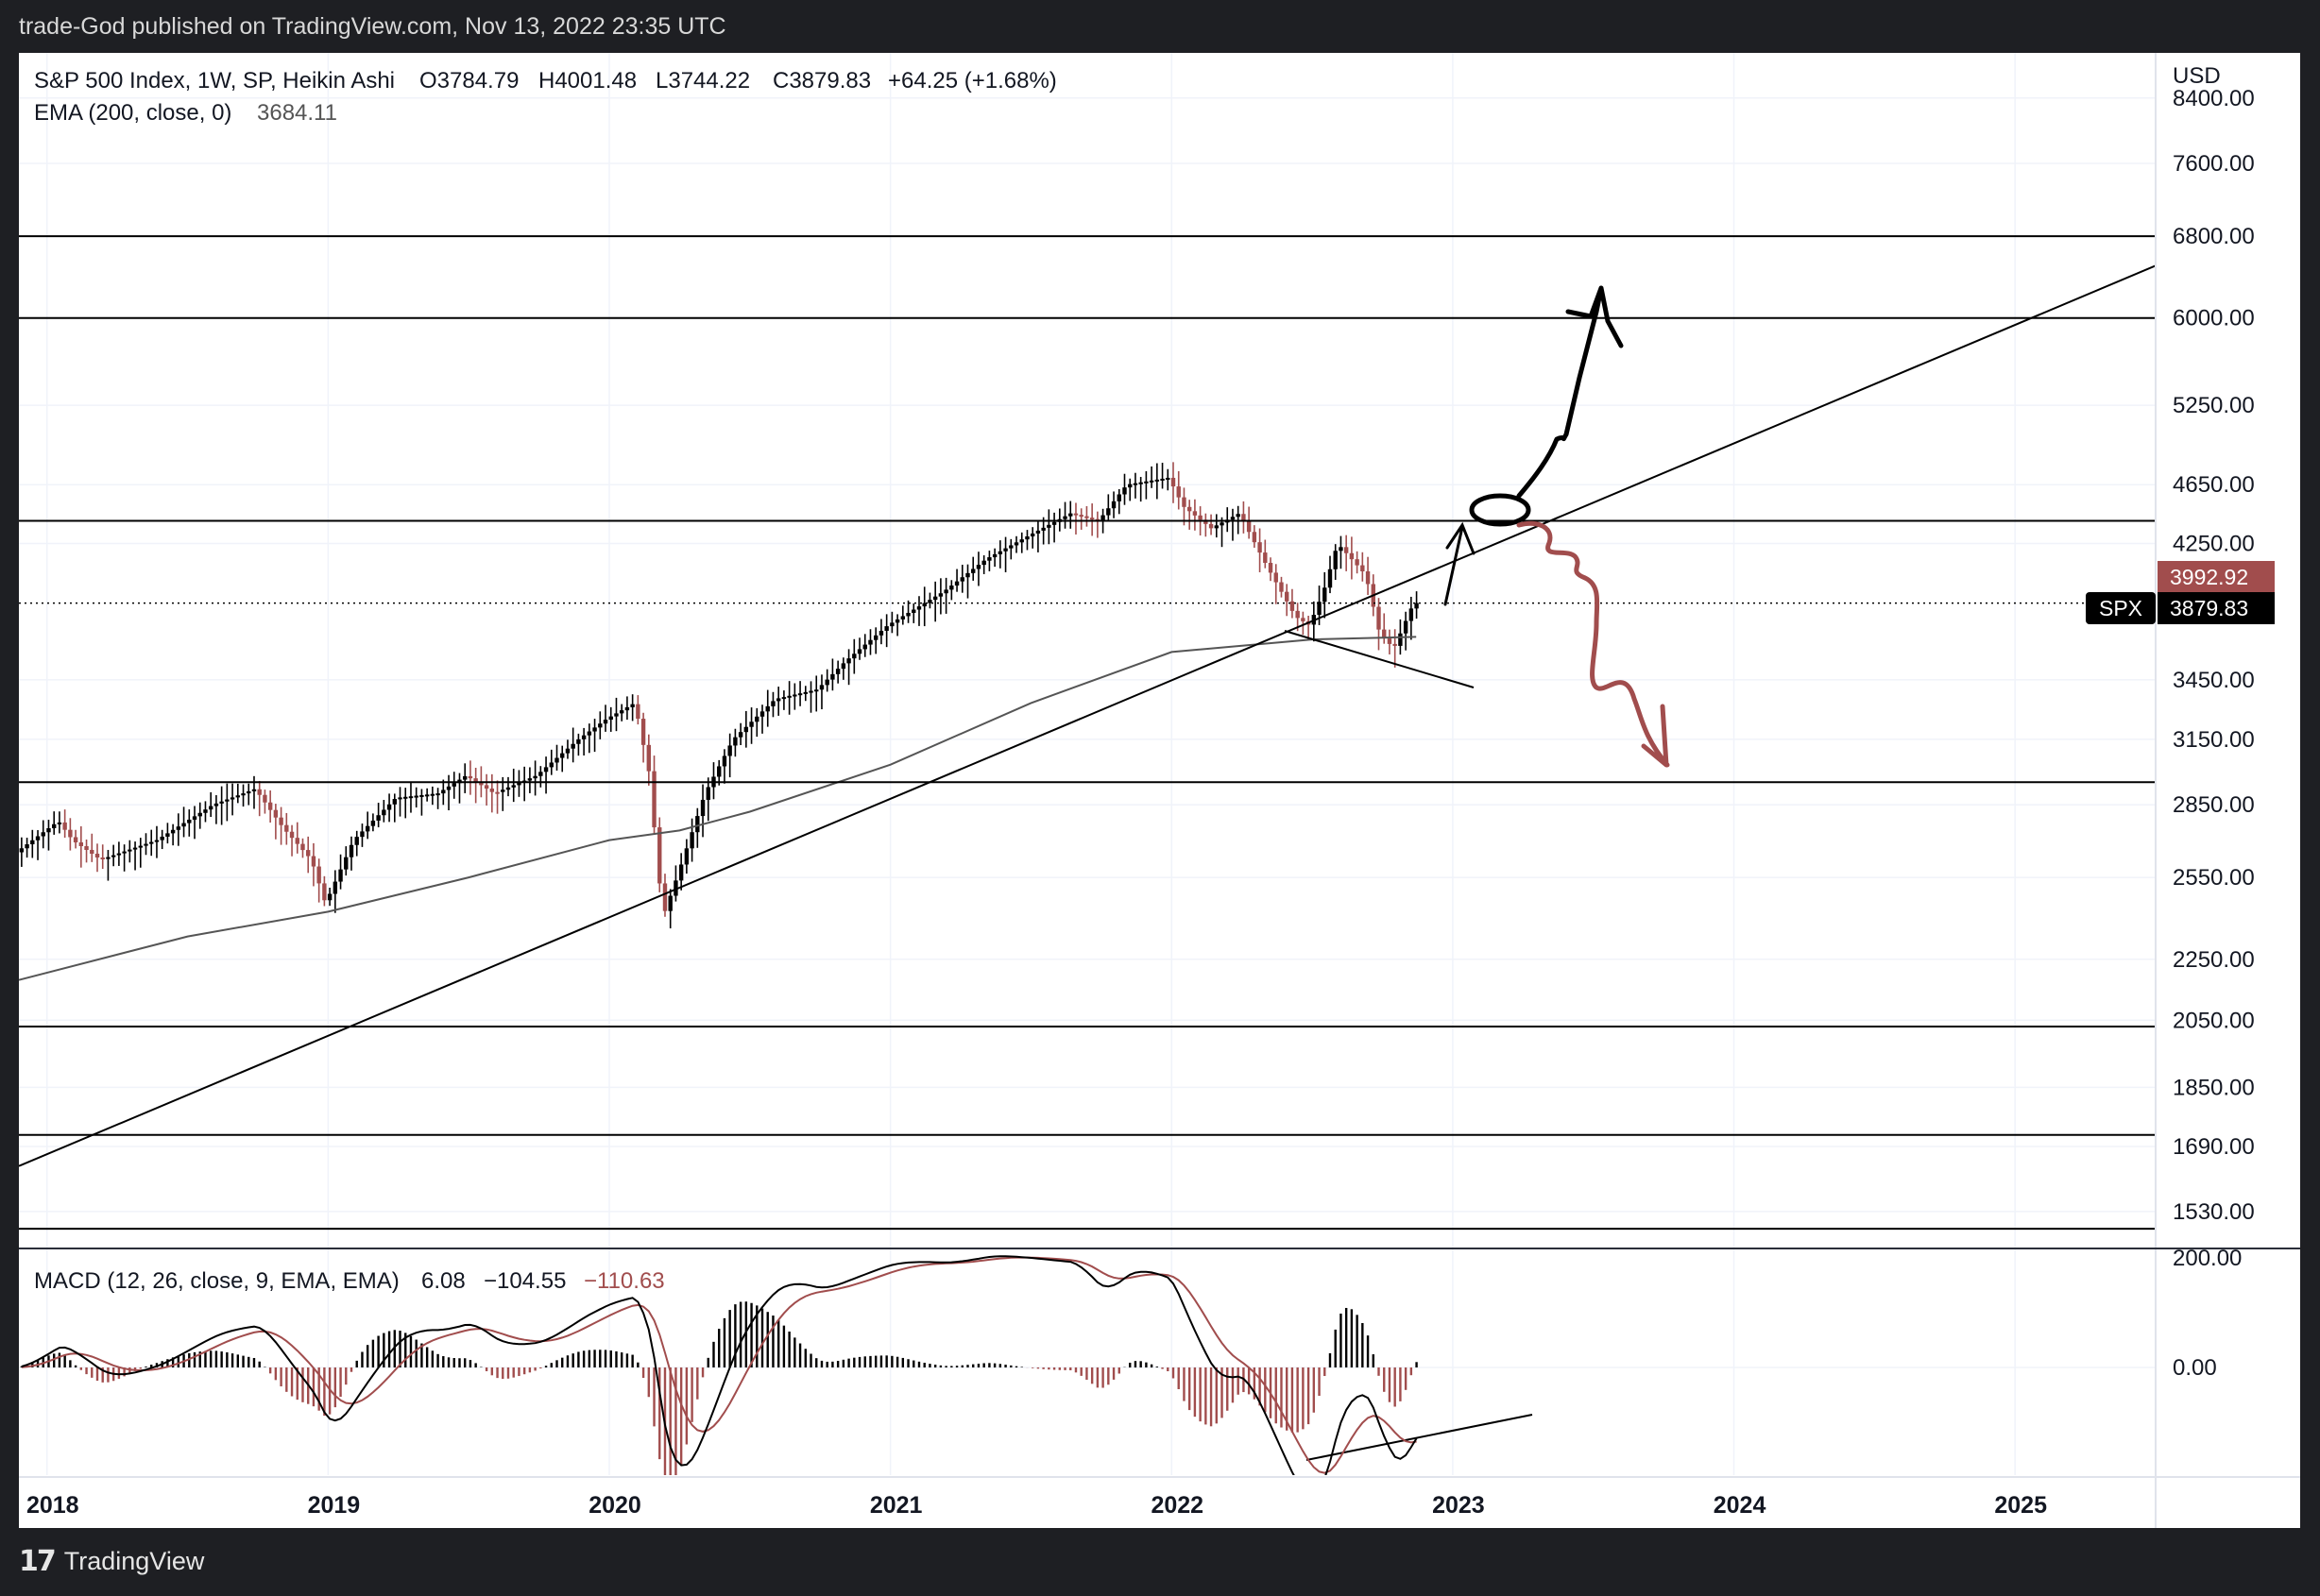 The width and height of the screenshot is (2320, 1596). Describe the element at coordinates (1593, 644) in the screenshot. I see `annotation-bear-path` at that location.